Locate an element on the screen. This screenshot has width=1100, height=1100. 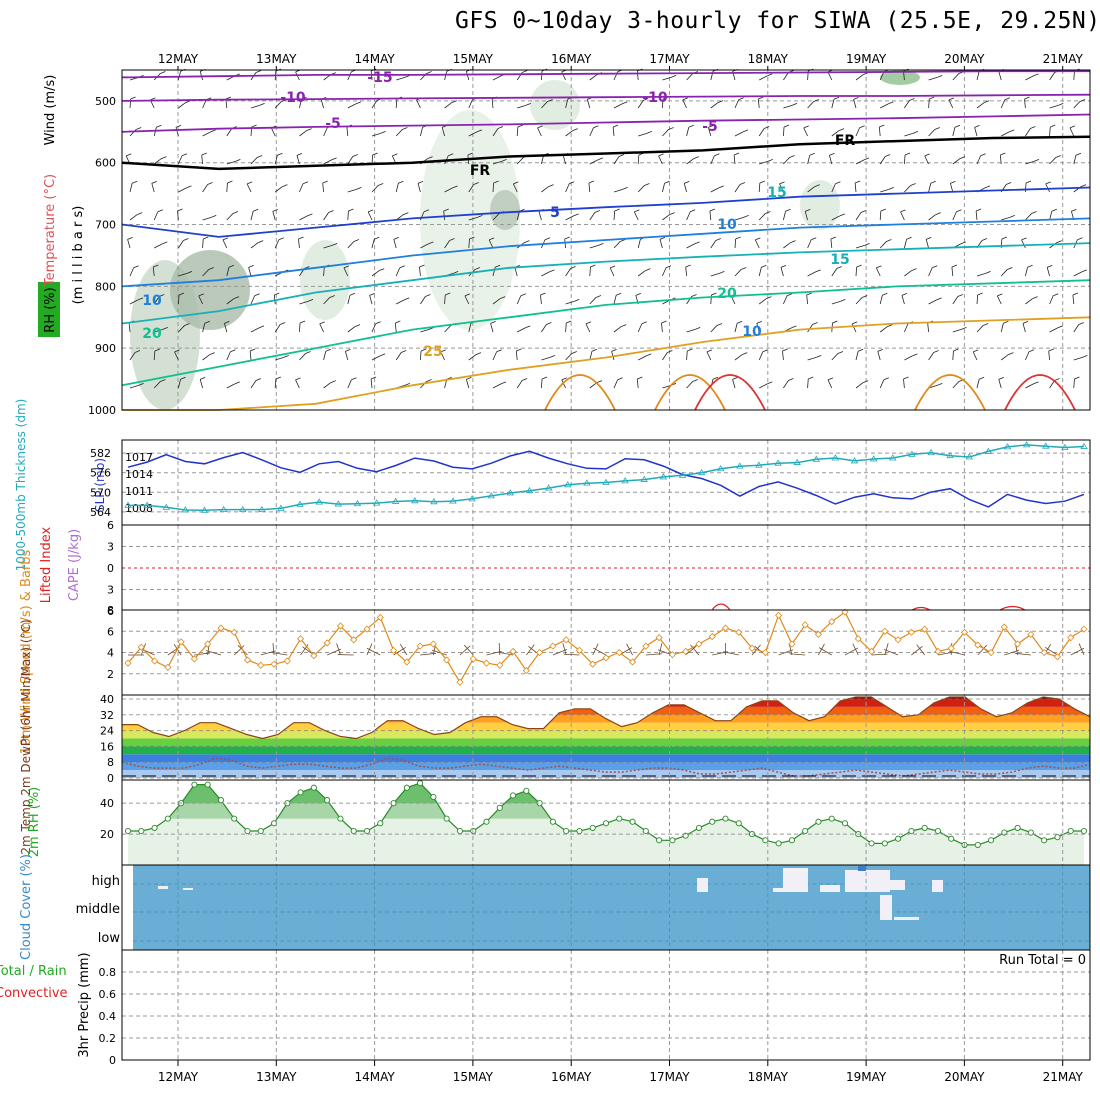
contour-label: 15 is located at coordinates (776, 193).